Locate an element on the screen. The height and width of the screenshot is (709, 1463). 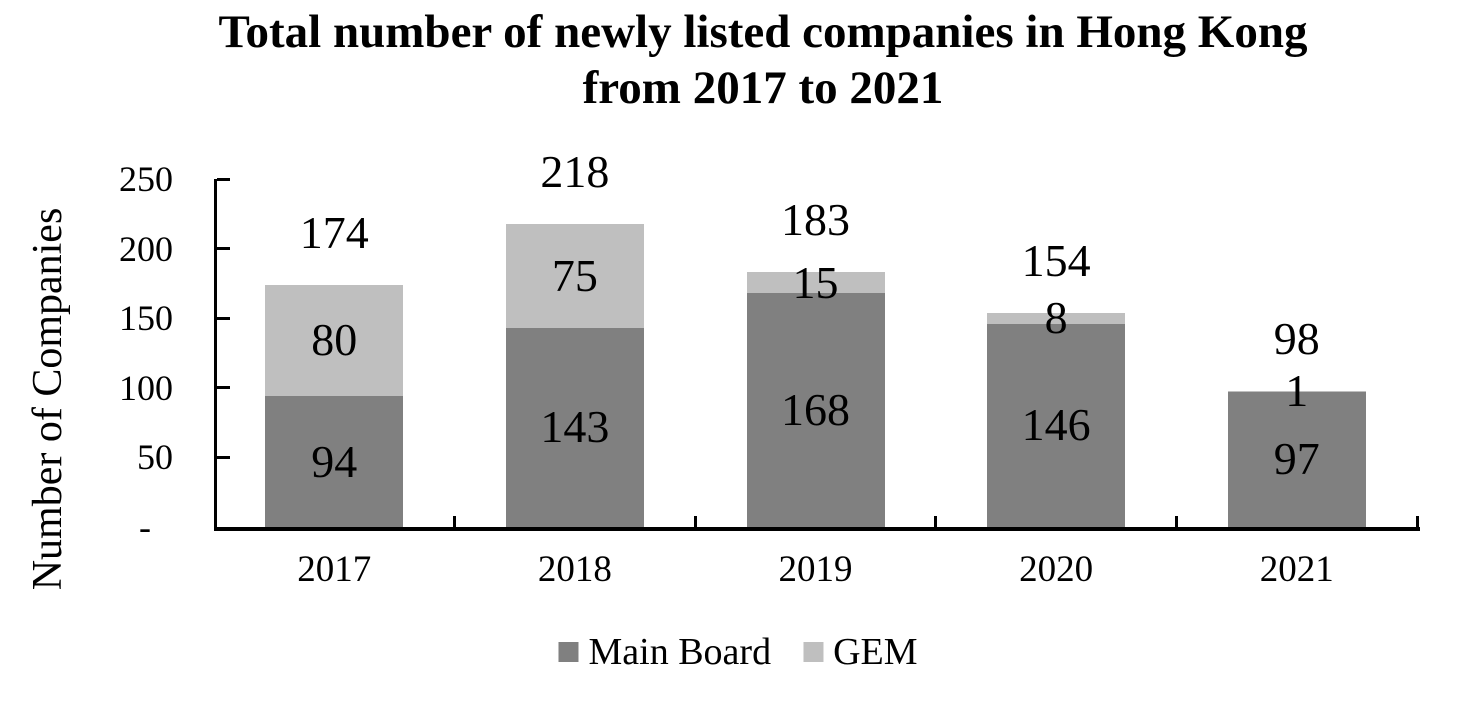
x-axis-category-label: 2021 is located at coordinates (1296, 569).